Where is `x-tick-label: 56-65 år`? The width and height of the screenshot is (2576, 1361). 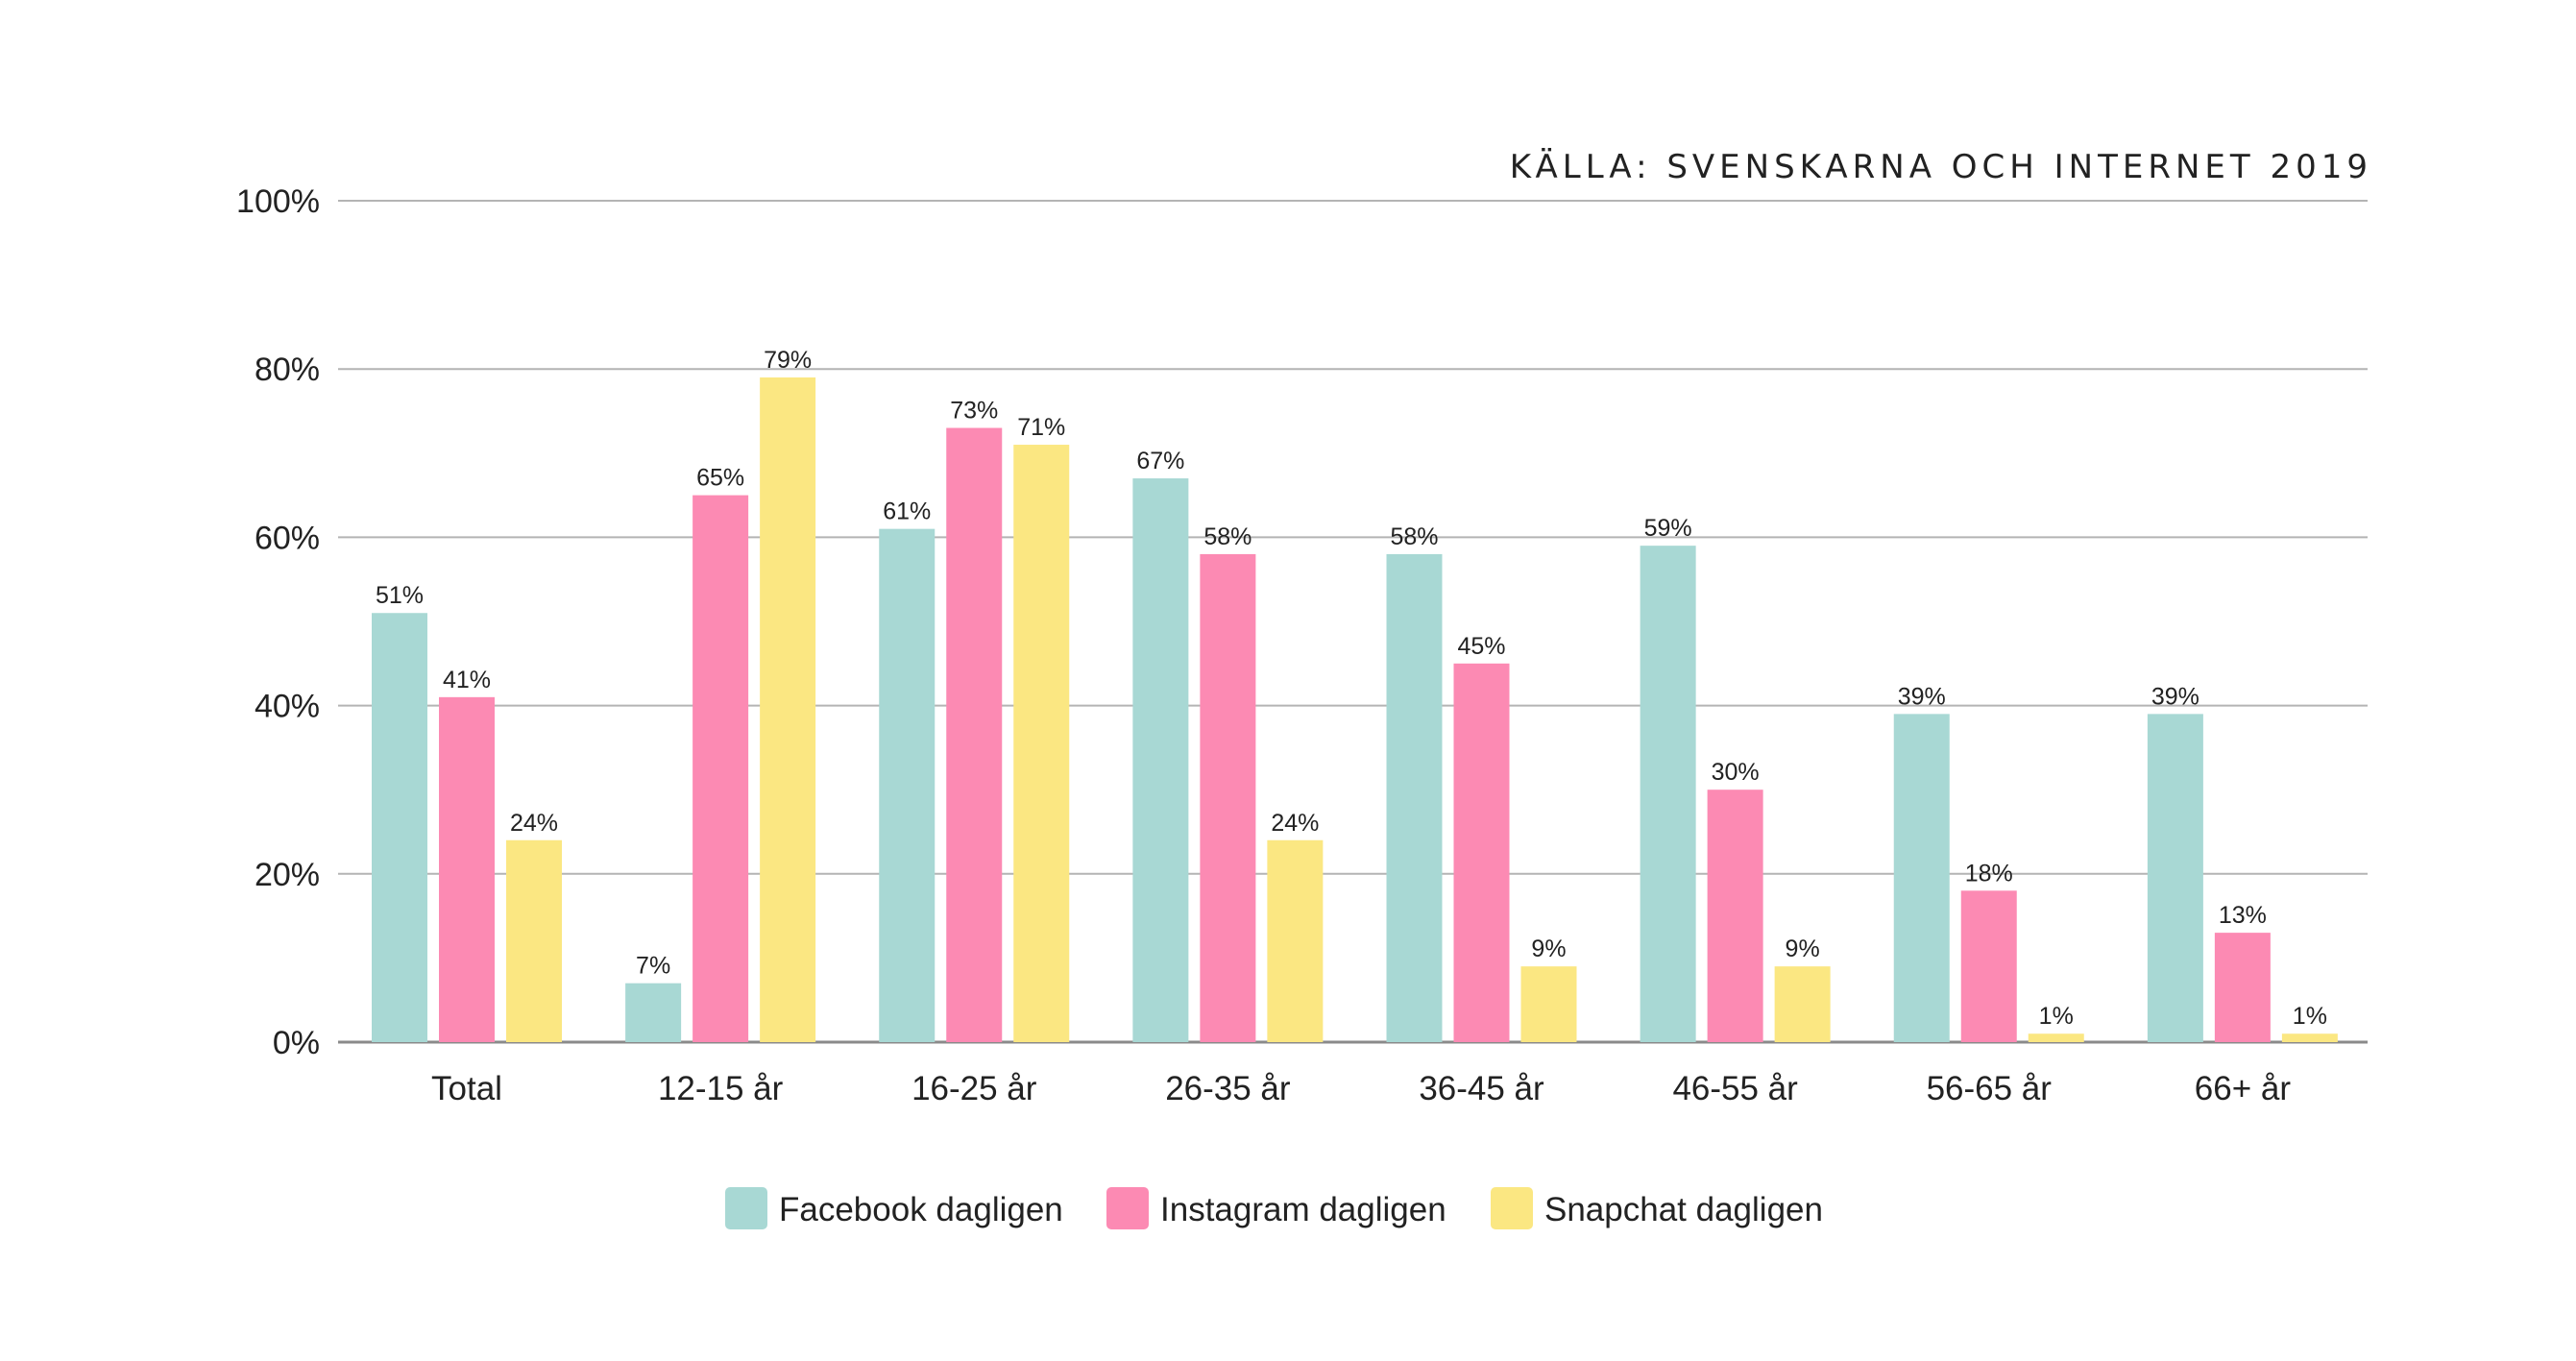
x-tick-label: 56-65 år is located at coordinates (1990, 1088).